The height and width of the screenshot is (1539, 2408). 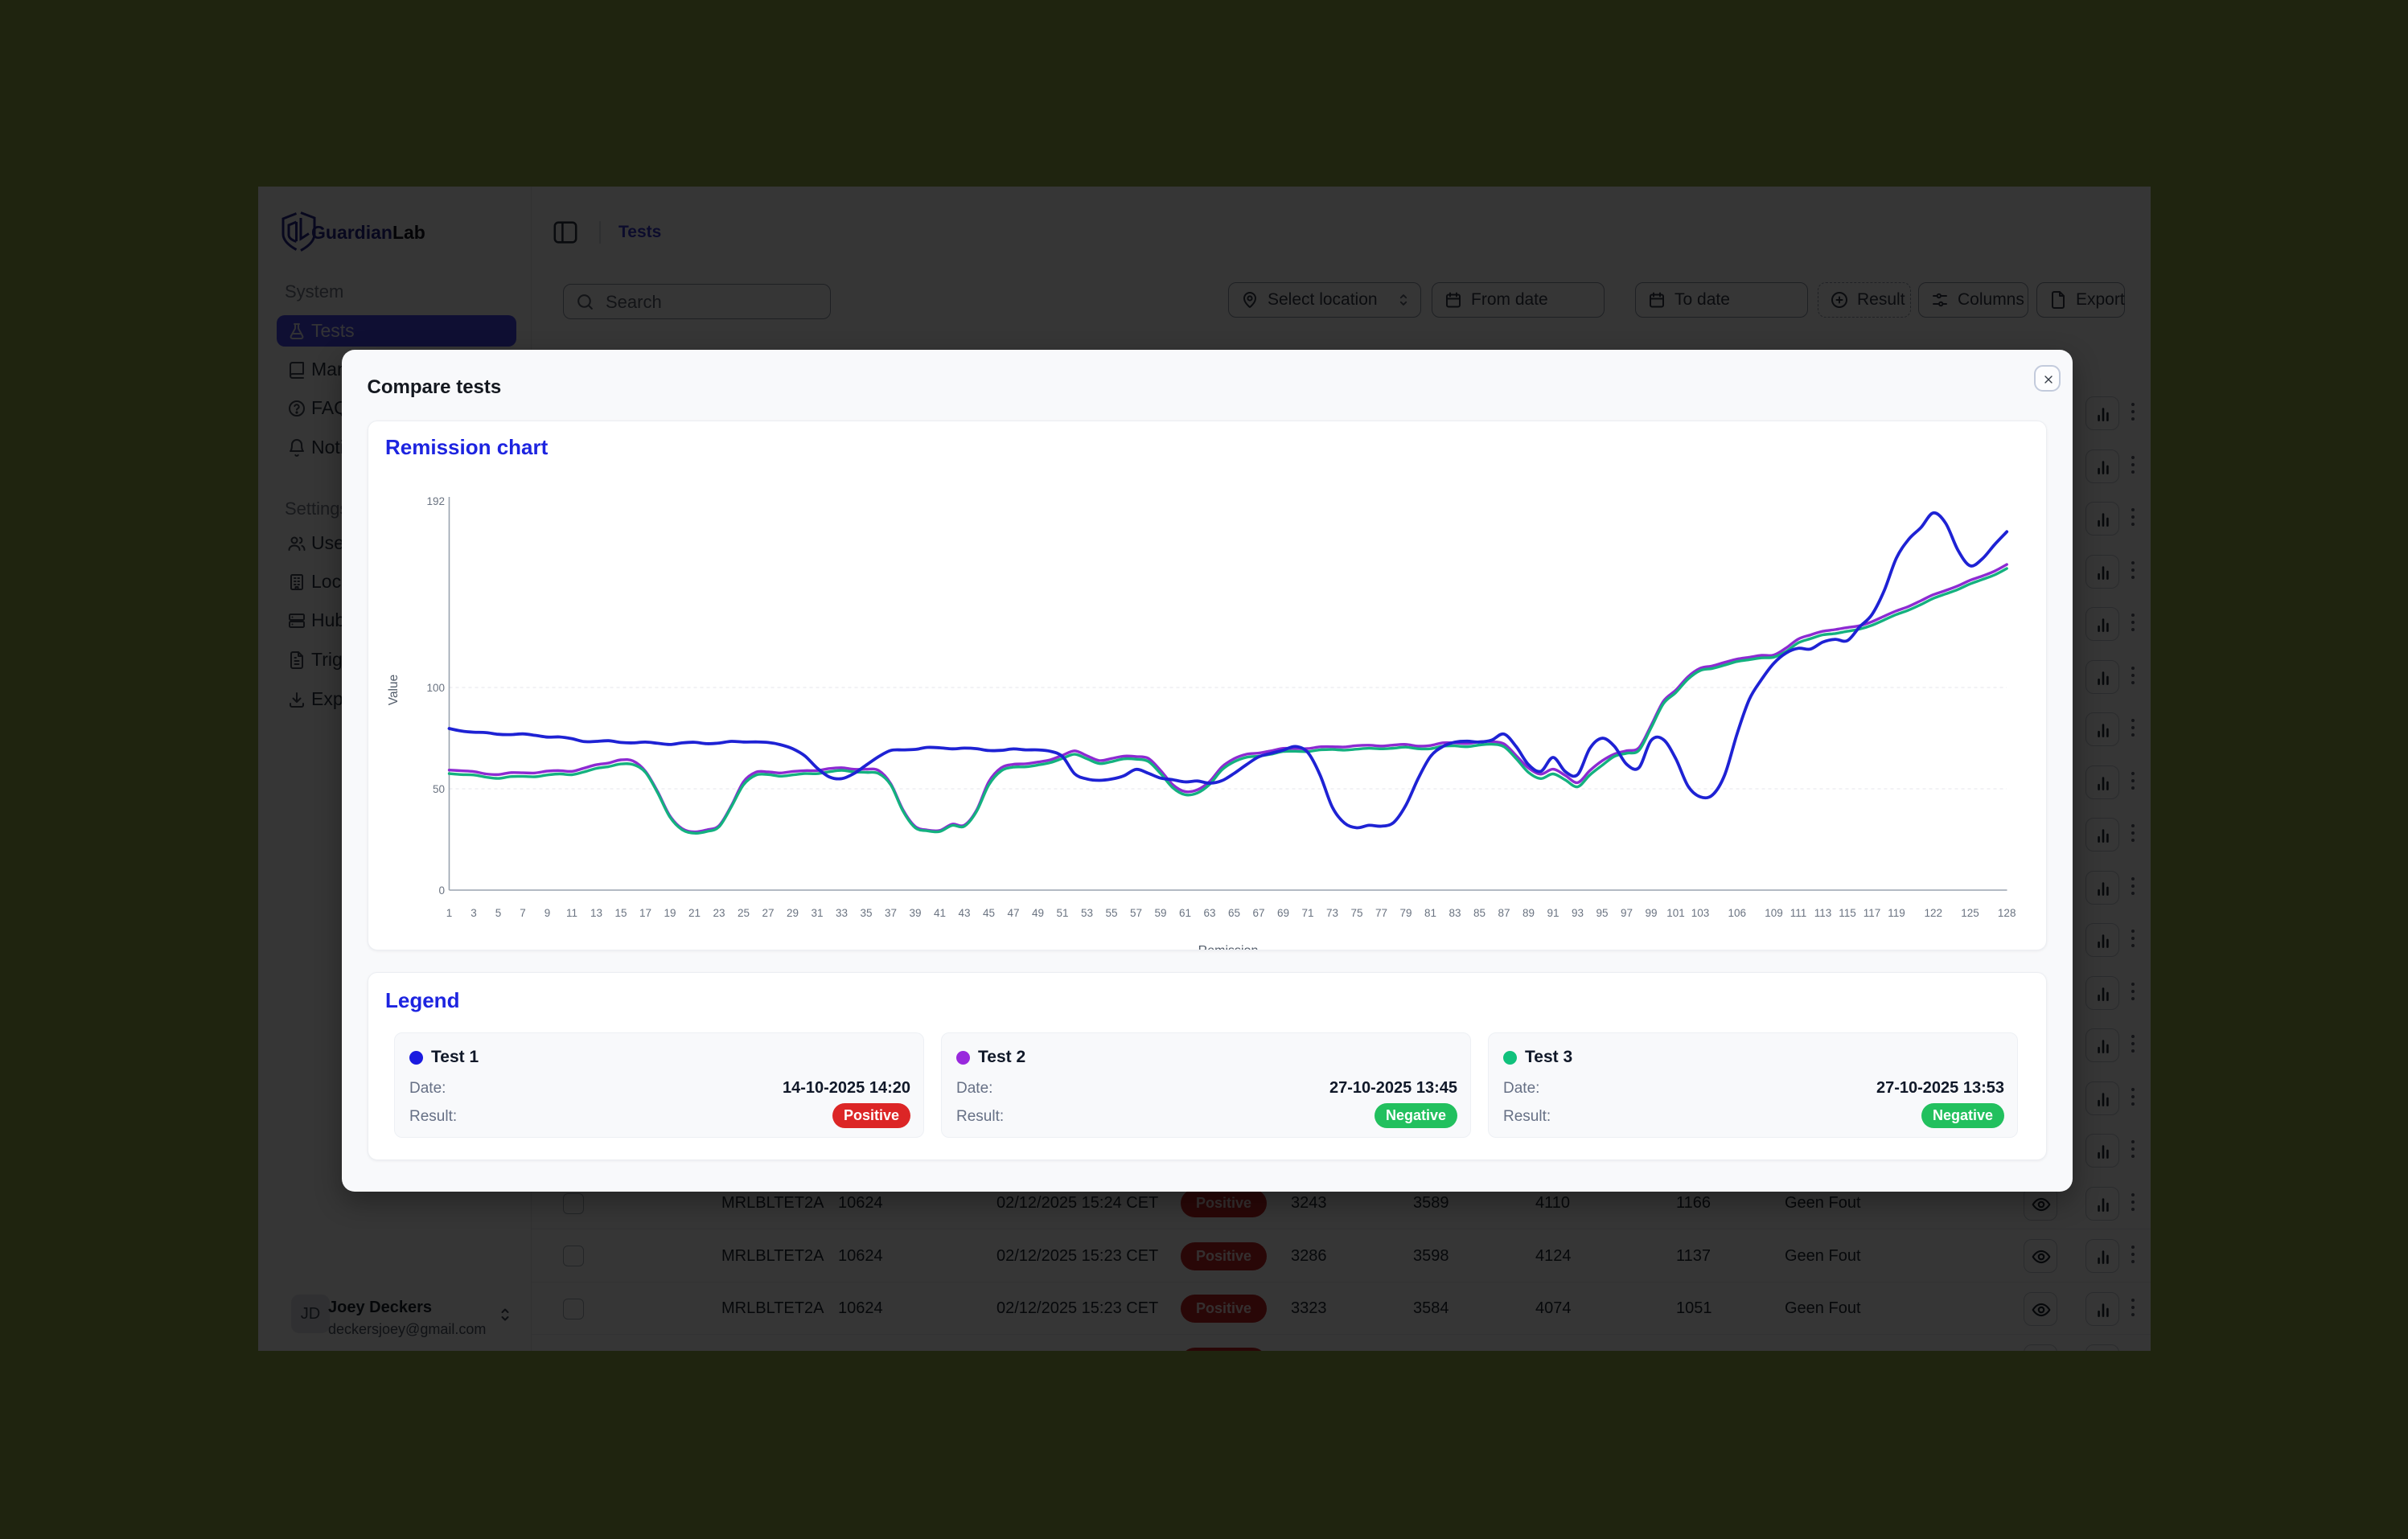 I want to click on svg-text: 93, so click(x=1578, y=913).